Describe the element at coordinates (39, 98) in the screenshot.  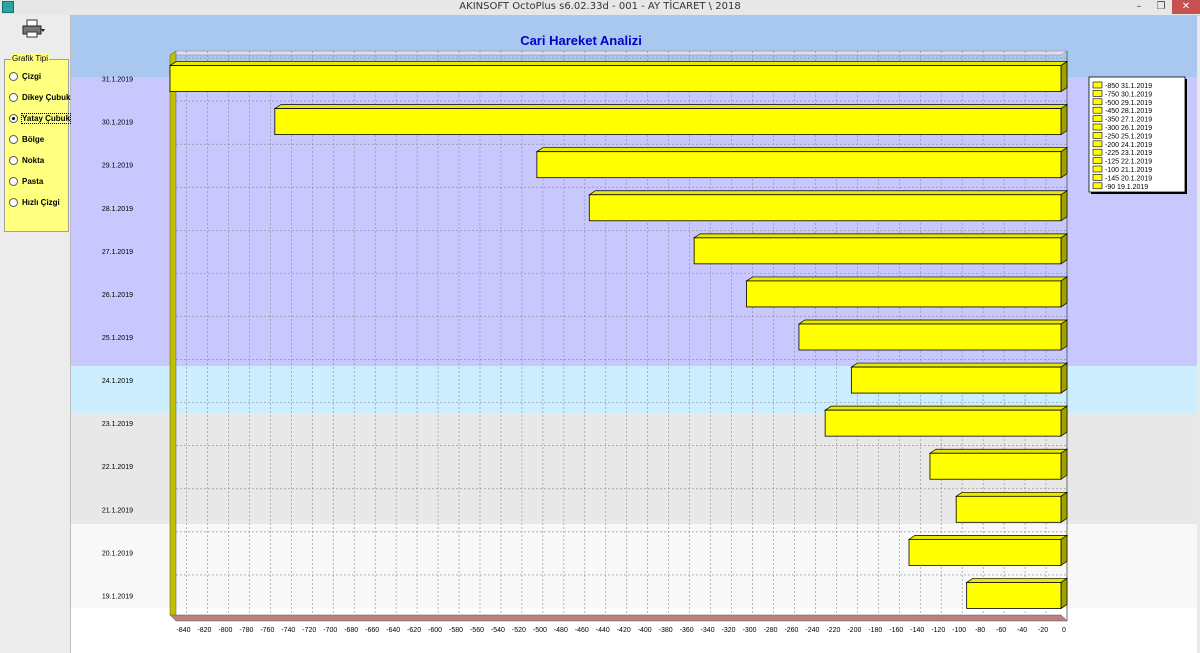
I see `radio-dikey-cubuk: Dikey Çubuk` at that location.